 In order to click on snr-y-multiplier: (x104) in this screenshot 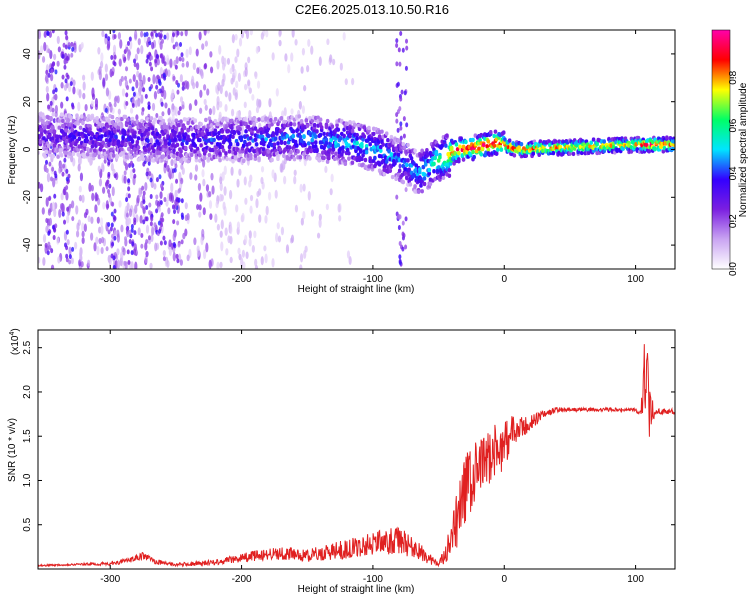, I will do `click(15, 341)`.